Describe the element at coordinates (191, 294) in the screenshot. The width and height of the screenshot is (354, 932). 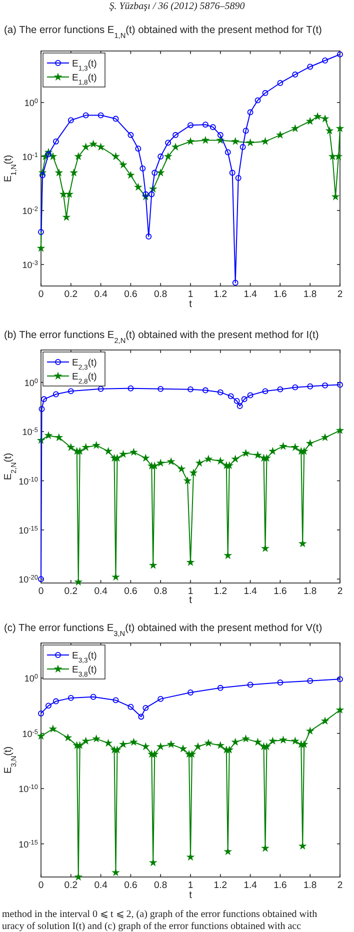
I see `x-tick-label: 1` at that location.